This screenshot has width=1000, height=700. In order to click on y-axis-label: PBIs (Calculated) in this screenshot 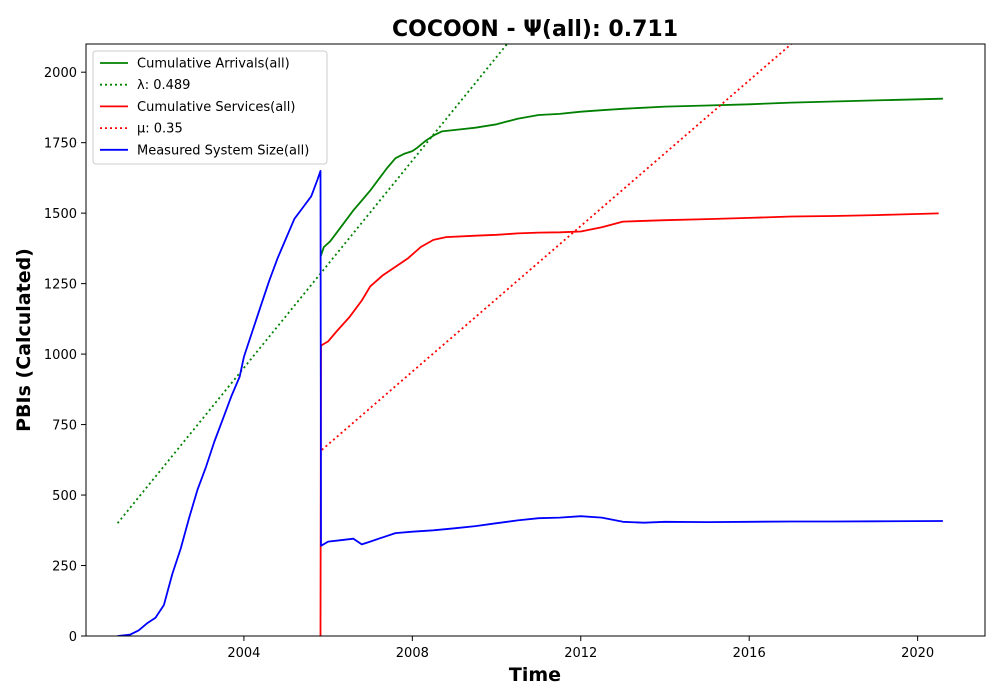, I will do `click(24, 340)`.